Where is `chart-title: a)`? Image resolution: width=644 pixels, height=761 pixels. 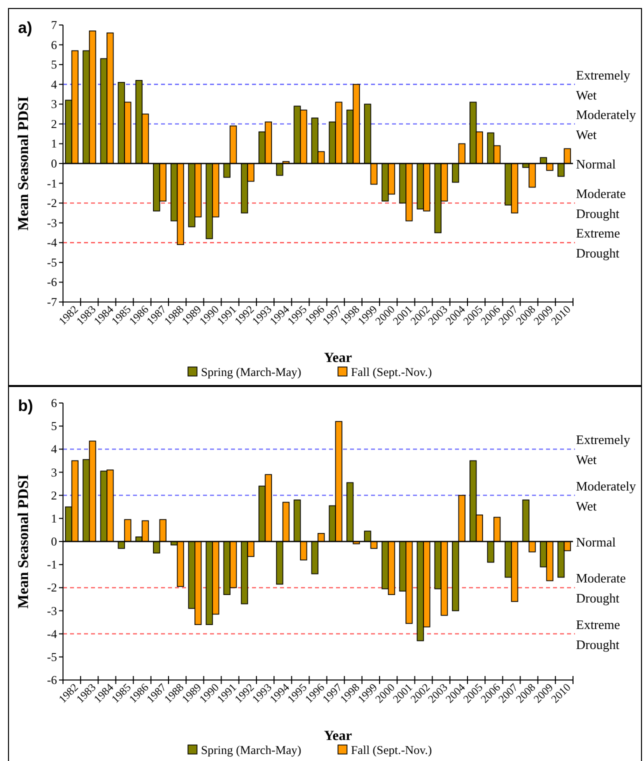
chart-title: a) is located at coordinates (25, 28).